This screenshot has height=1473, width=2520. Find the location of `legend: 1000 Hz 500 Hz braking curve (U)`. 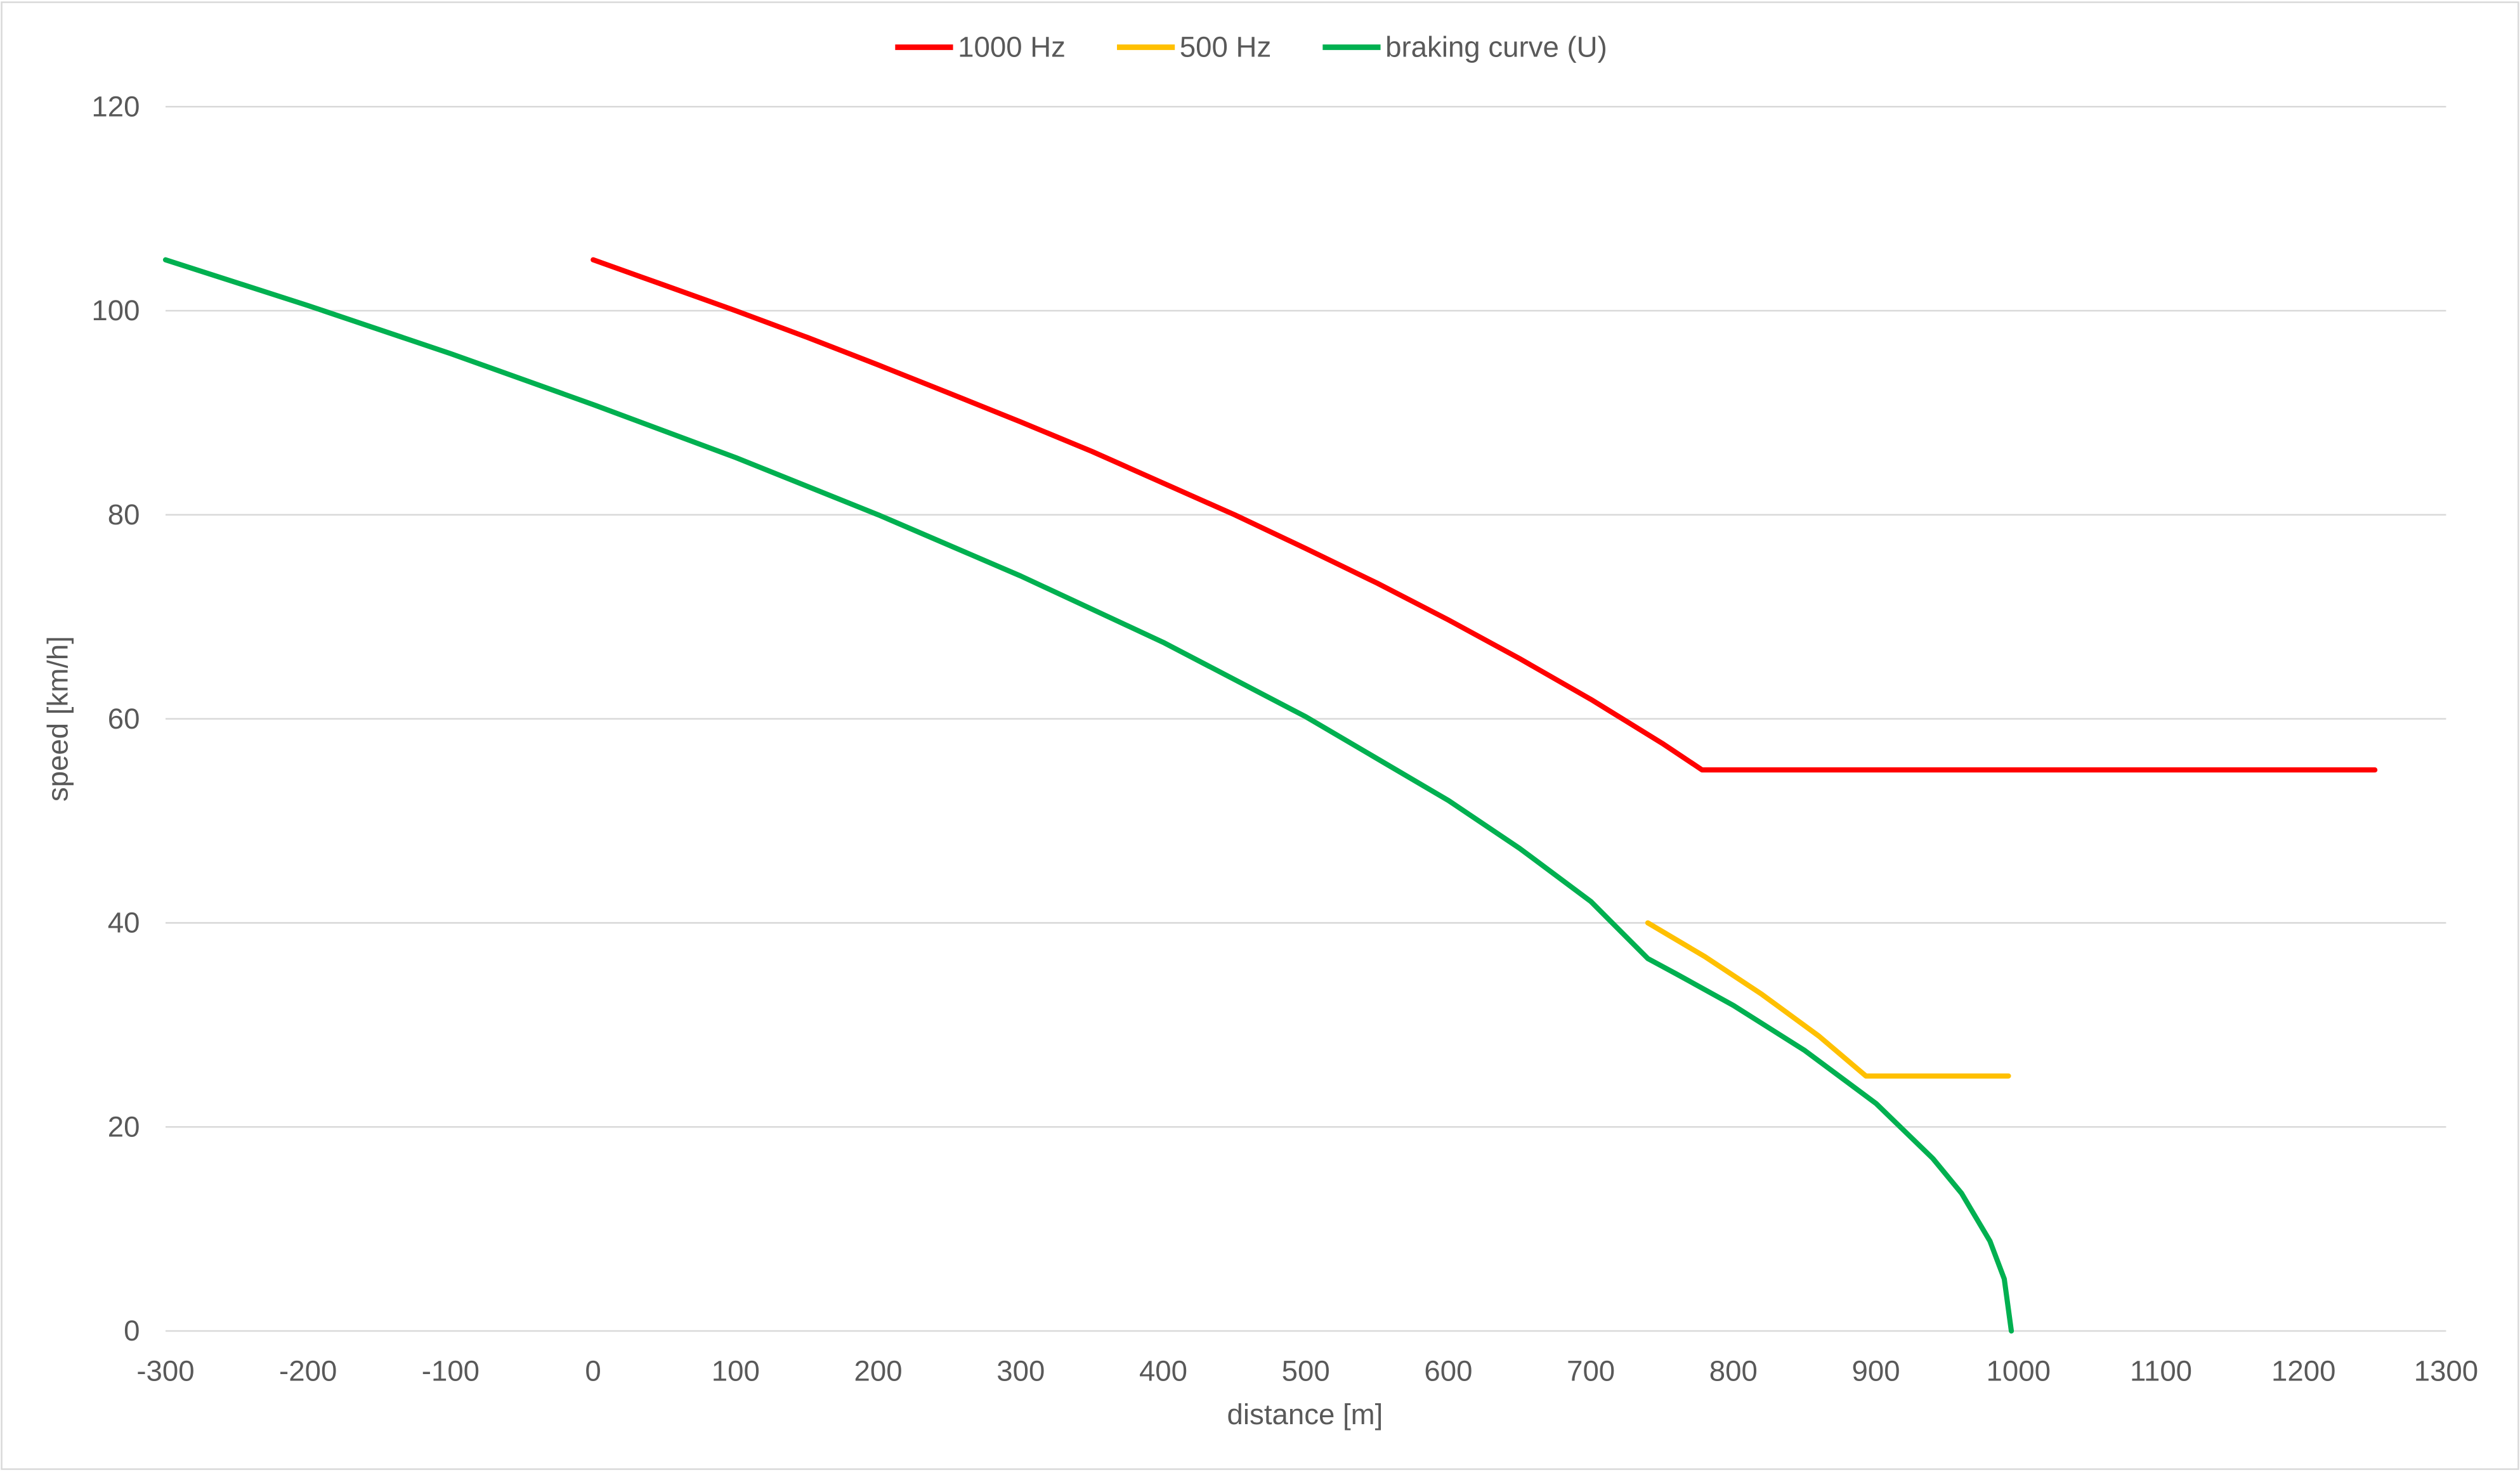

legend: 1000 Hz 500 Hz braking curve (U) is located at coordinates (1251, 47).